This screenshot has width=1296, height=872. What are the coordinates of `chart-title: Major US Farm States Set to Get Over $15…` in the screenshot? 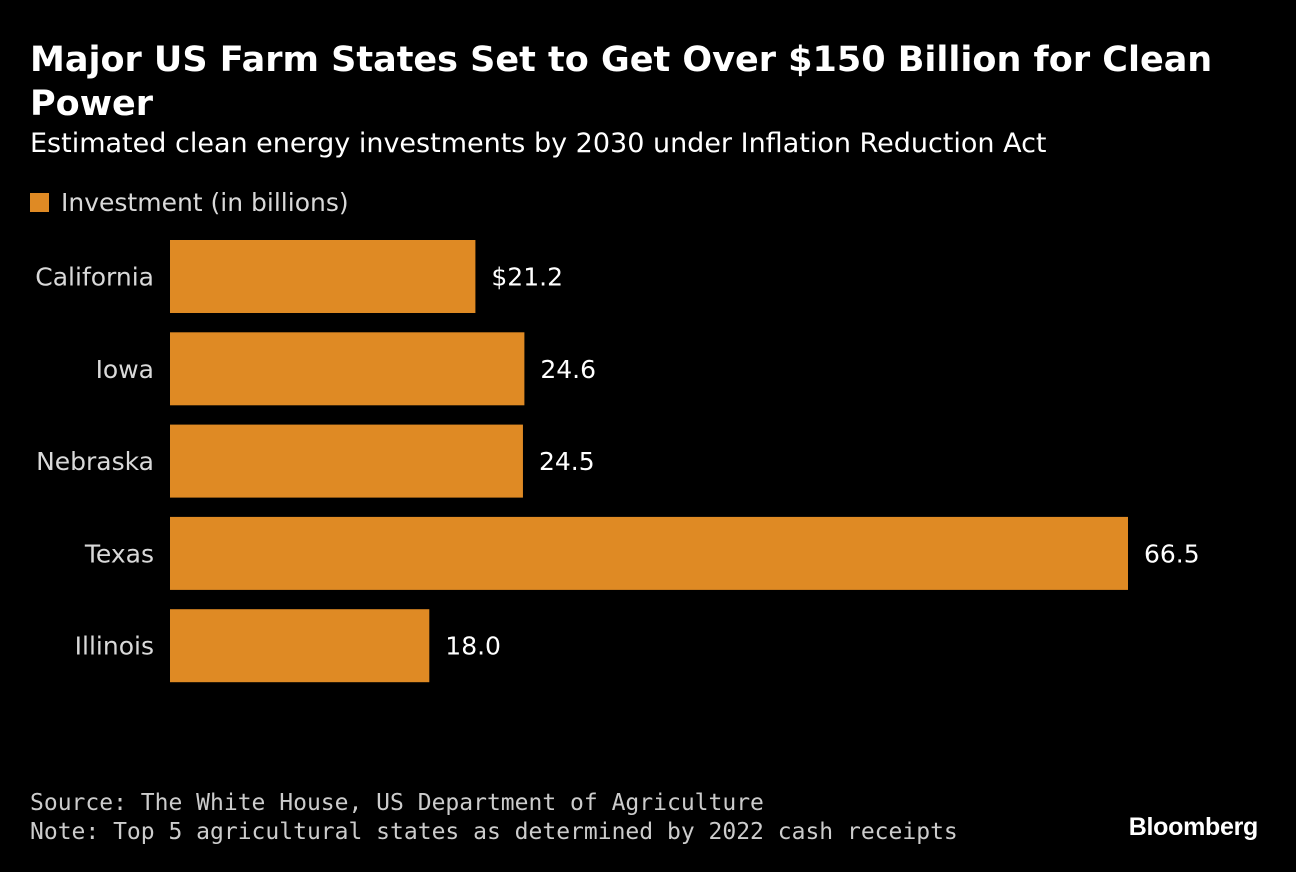 It's located at (621, 82).